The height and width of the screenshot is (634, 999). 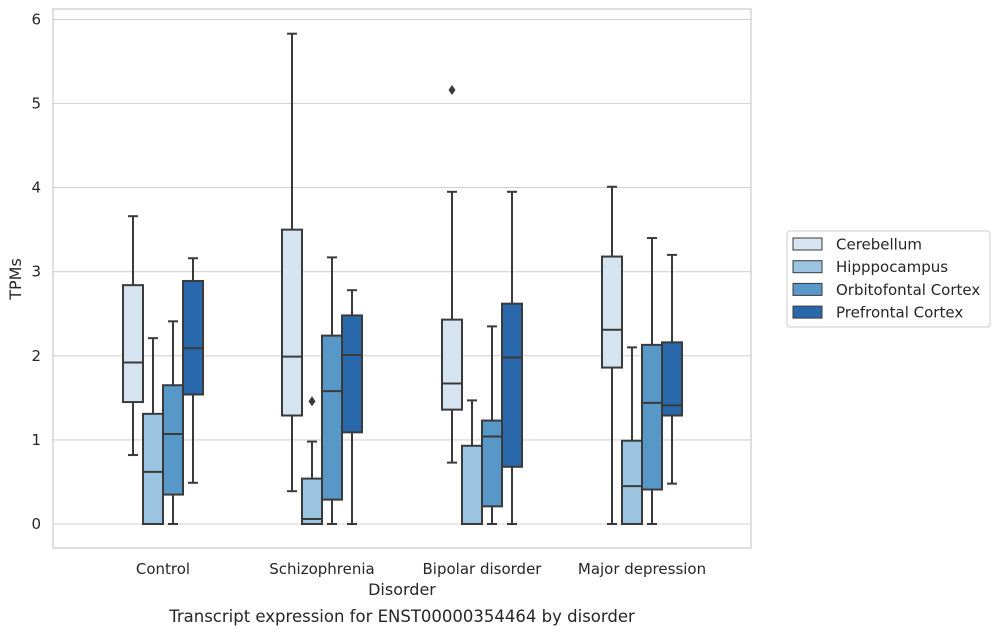 I want to click on legend-label: Cerebellum, so click(x=879, y=245).